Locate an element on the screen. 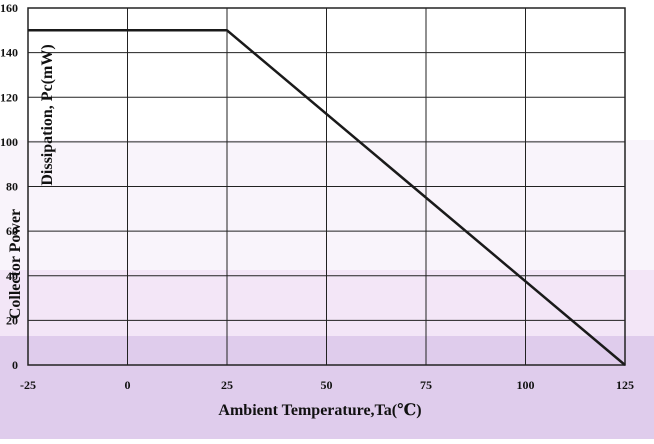 This screenshot has width=654, height=444. y-tick-label: 140 is located at coordinates (9, 53).